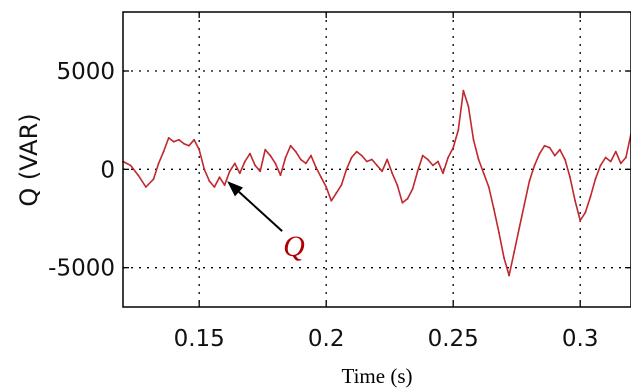 This screenshot has height=389, width=631. Describe the element at coordinates (294, 246) in the screenshot. I see `annotation-label: Q` at that location.